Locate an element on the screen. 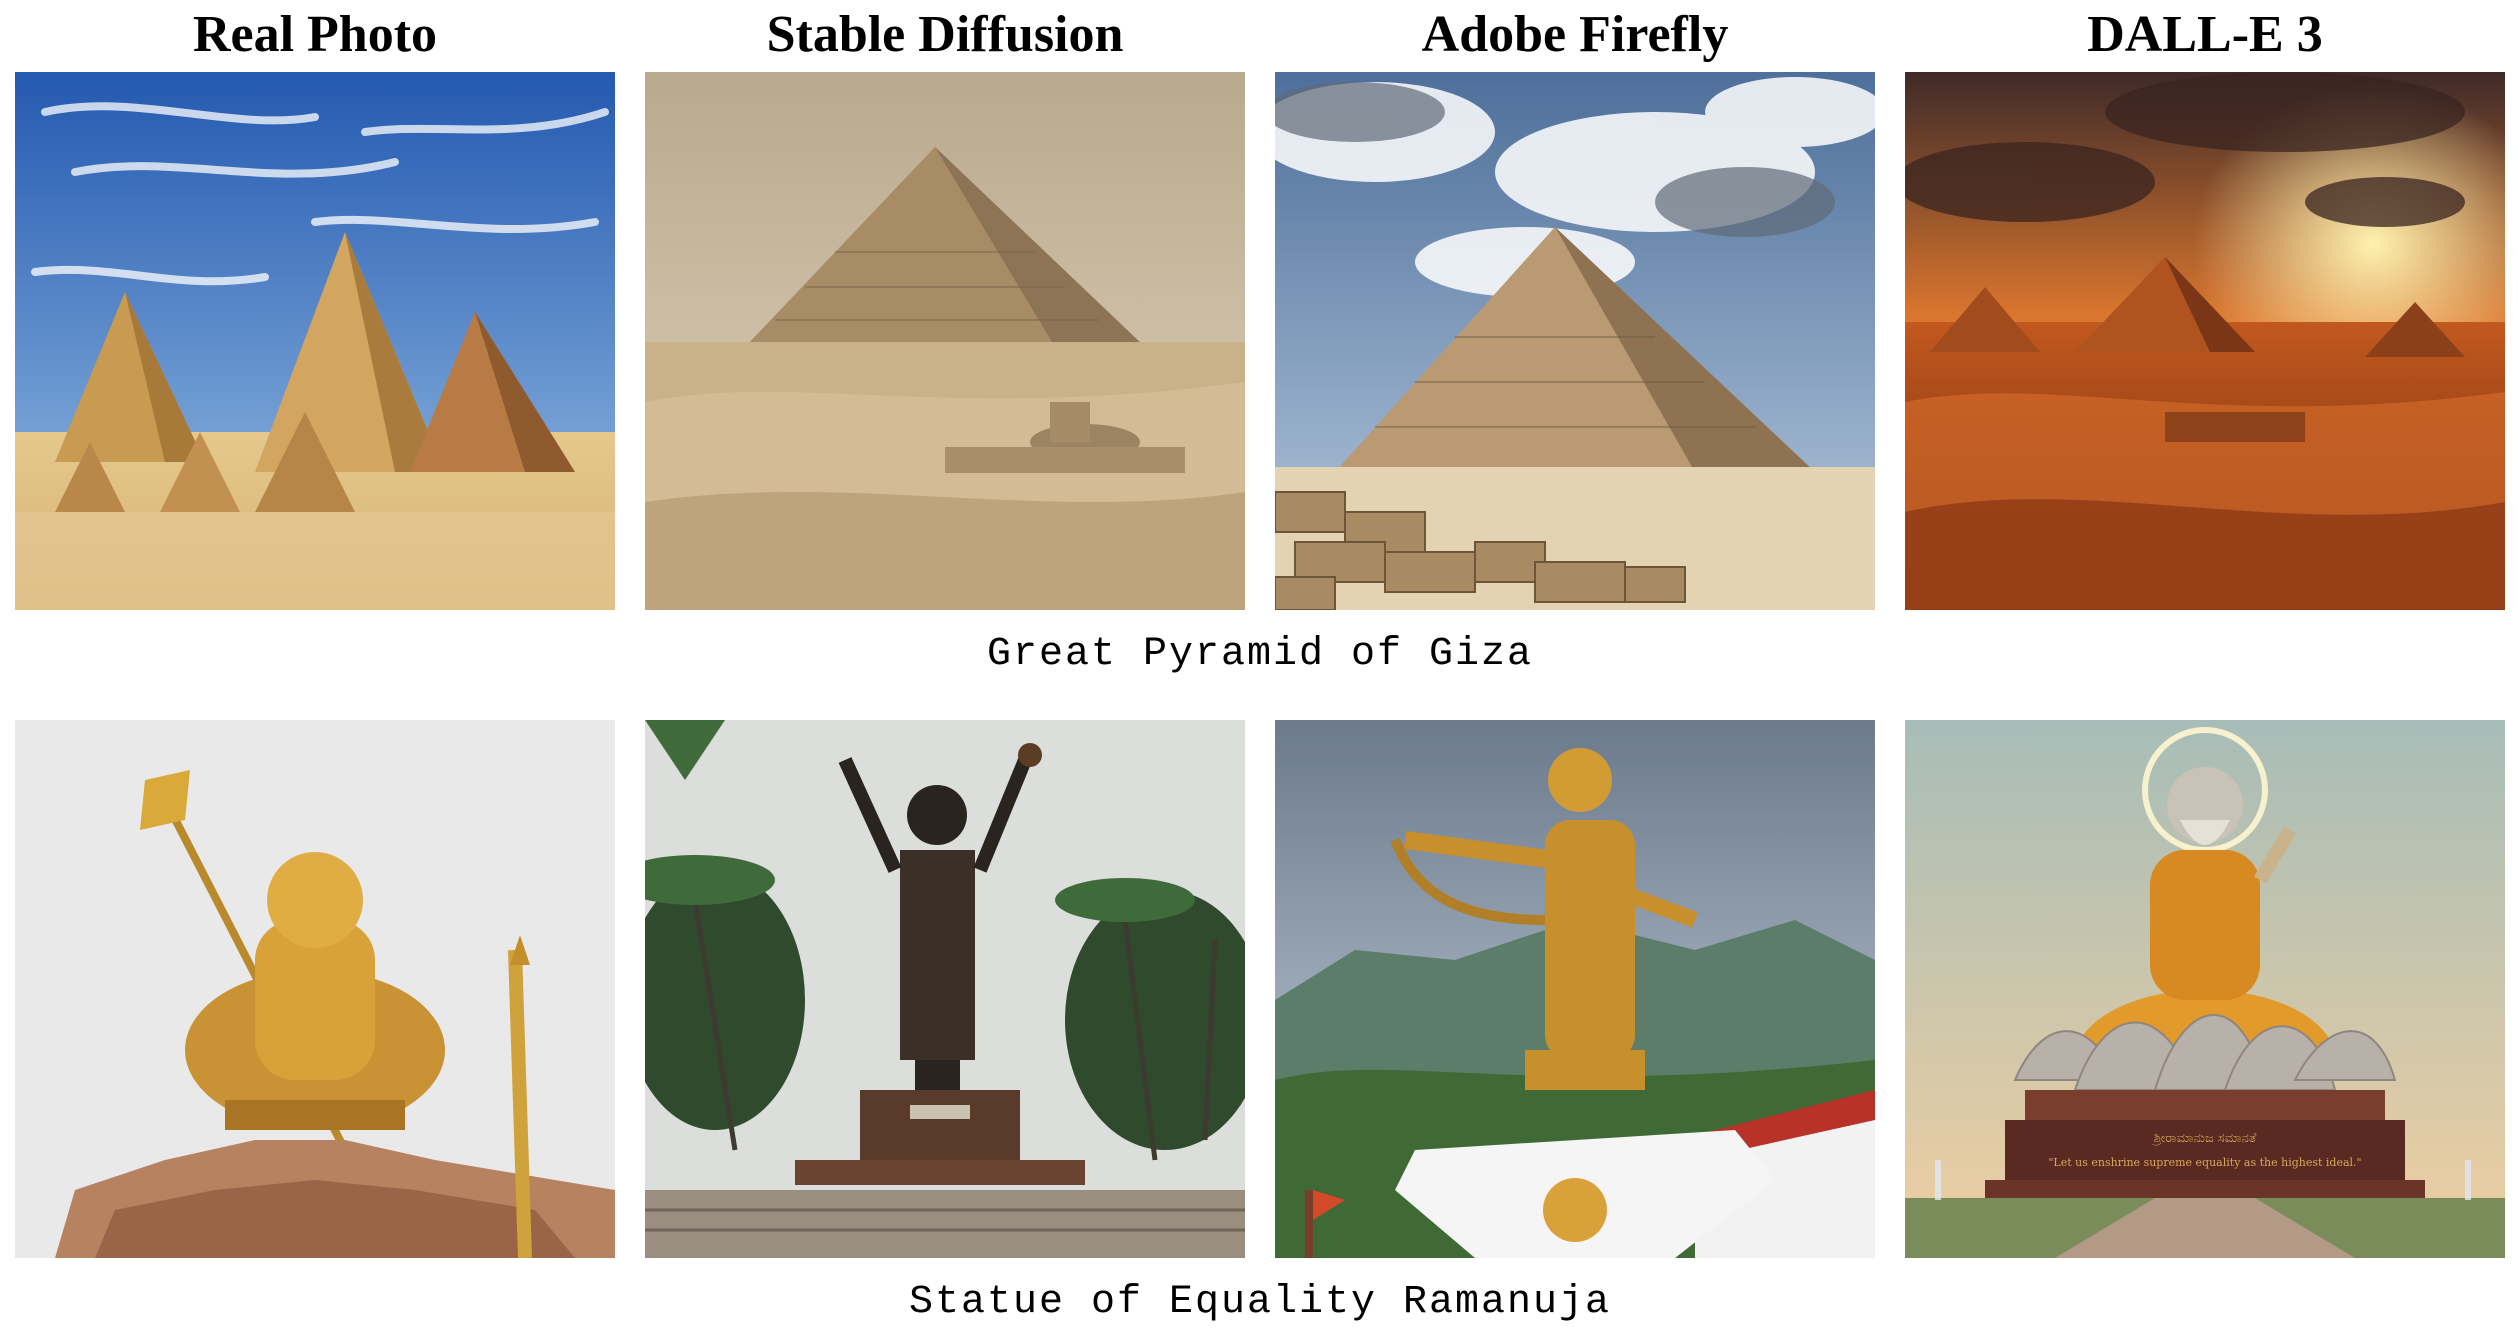 Image resolution: width=2520 pixels, height=1342 pixels. column-header-real-photo: Real Photo is located at coordinates (315, 34).